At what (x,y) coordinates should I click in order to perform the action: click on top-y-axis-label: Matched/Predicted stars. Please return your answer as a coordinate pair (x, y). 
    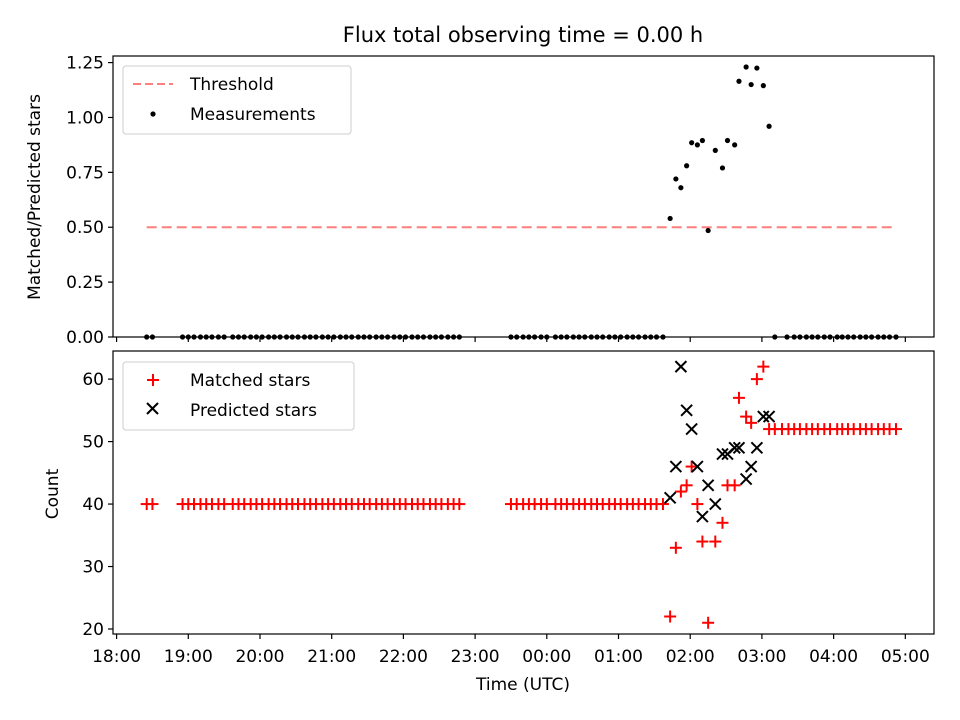
    Looking at the image, I should click on (35, 197).